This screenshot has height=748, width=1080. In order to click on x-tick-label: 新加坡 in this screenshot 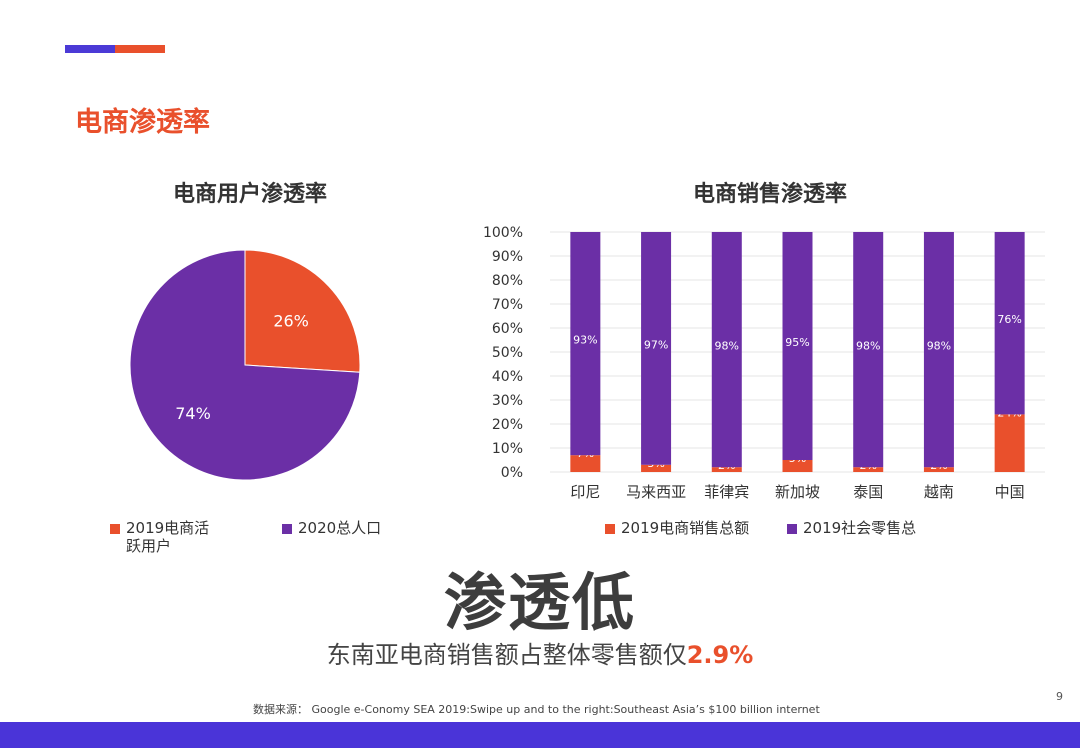, I will do `click(797, 492)`.